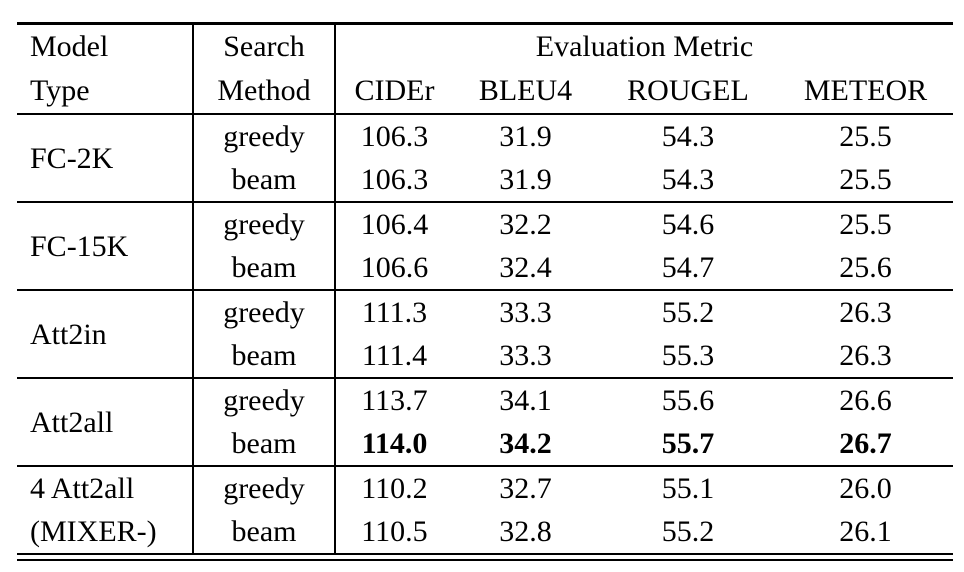 The image size is (964, 572). What do you see at coordinates (394, 312) in the screenshot?
I see `metric-value-cell: 111.3` at bounding box center [394, 312].